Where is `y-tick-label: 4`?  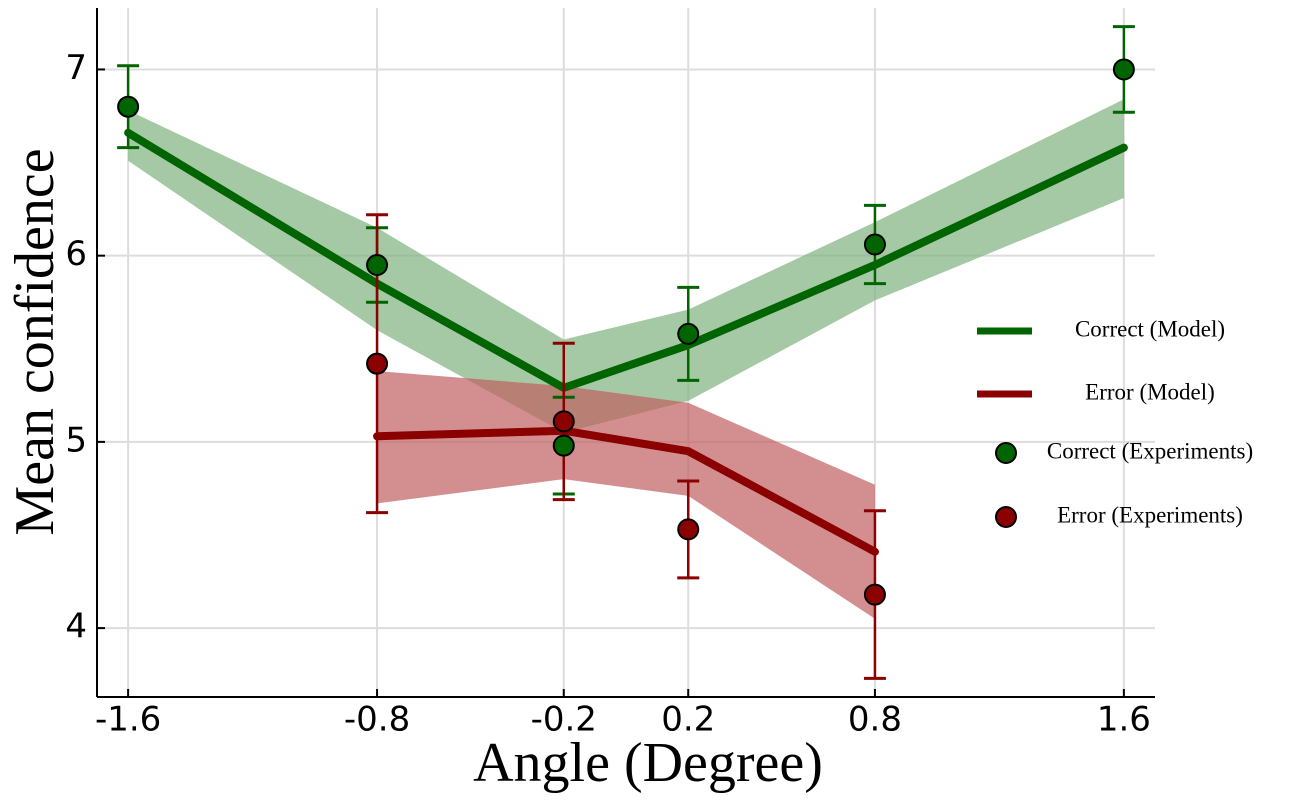 y-tick-label: 4 is located at coordinates (76, 627).